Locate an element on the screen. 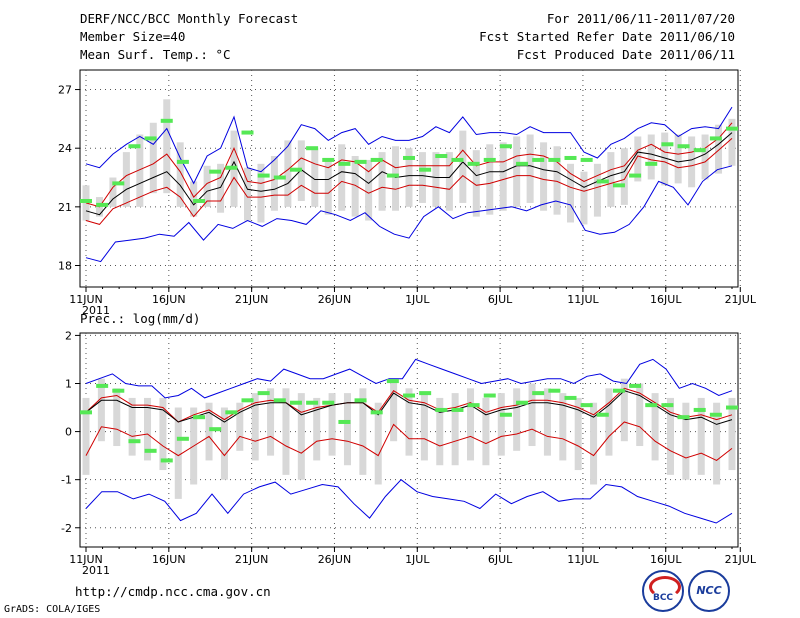 This screenshot has height=618, width=800. x-tick-label: 26JUN is located at coordinates (335, 559).